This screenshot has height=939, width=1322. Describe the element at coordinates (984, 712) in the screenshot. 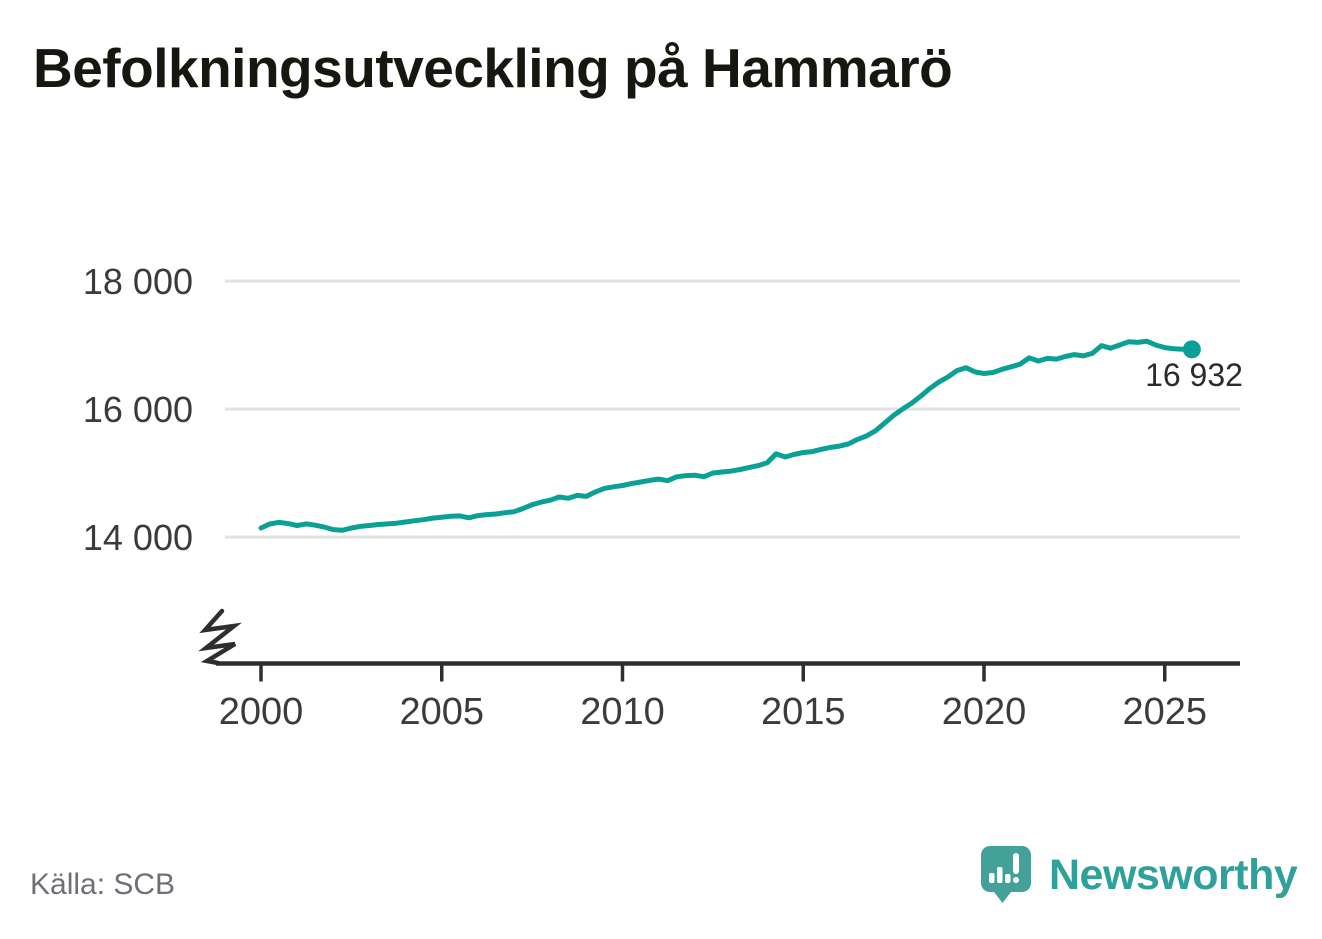

I see `x-tick-label-2020: 2020` at that location.